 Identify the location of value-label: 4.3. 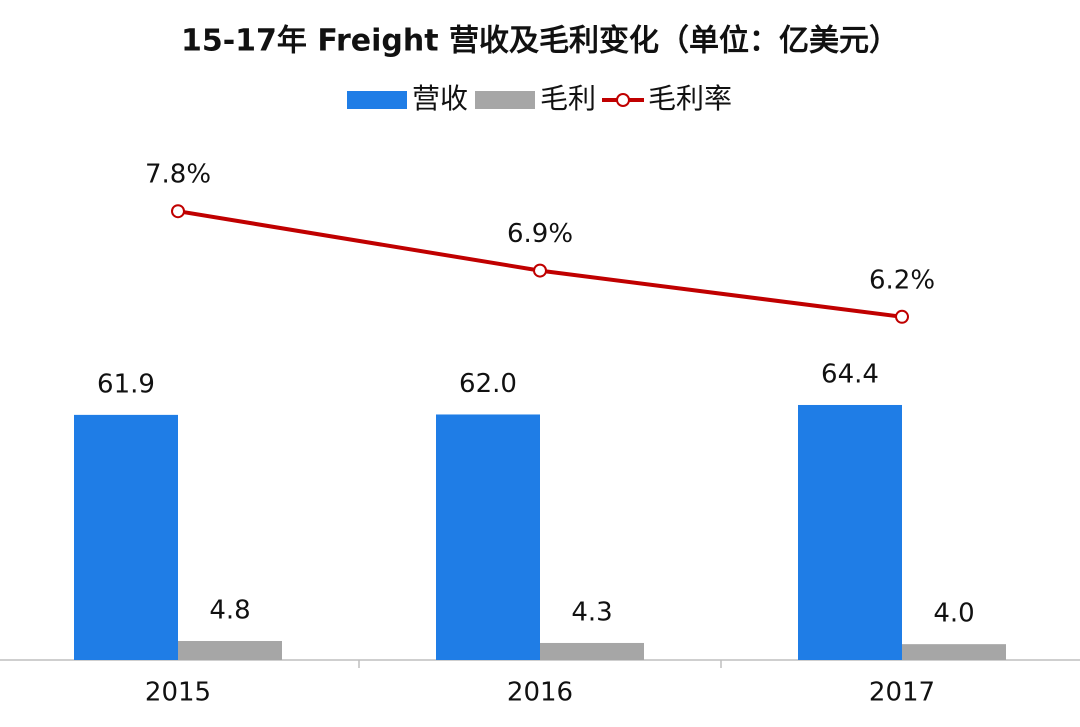
(591, 612).